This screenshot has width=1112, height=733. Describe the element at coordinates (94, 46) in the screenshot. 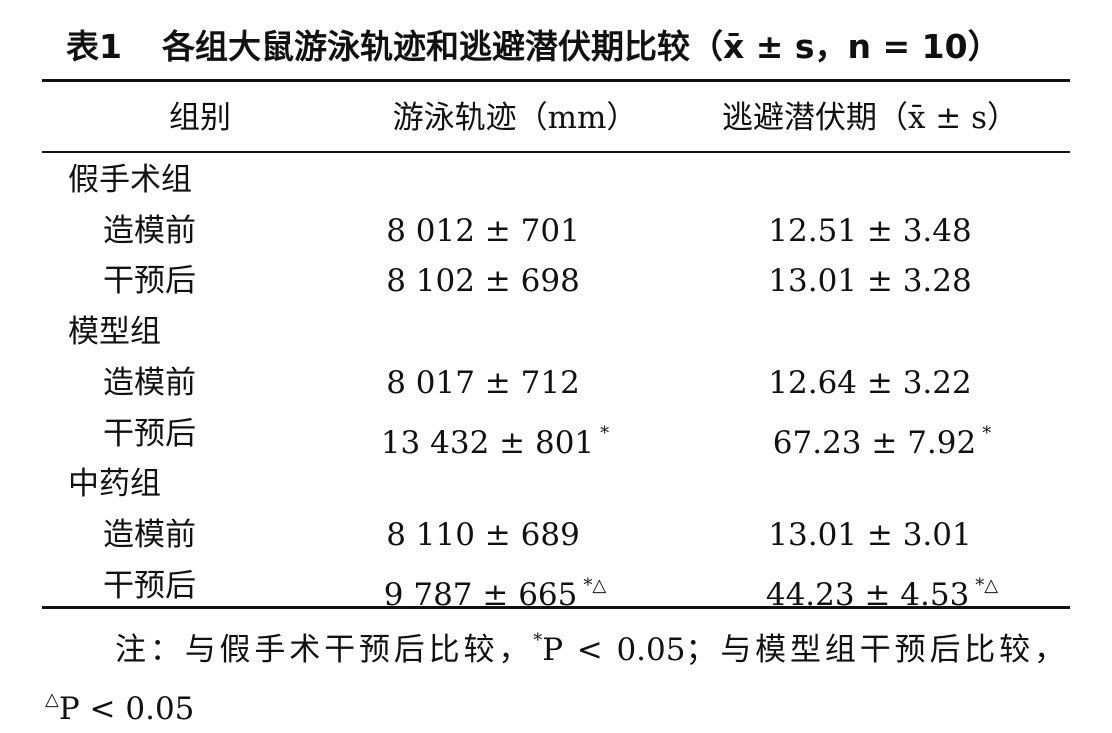

I see `table-number: 表1` at that location.